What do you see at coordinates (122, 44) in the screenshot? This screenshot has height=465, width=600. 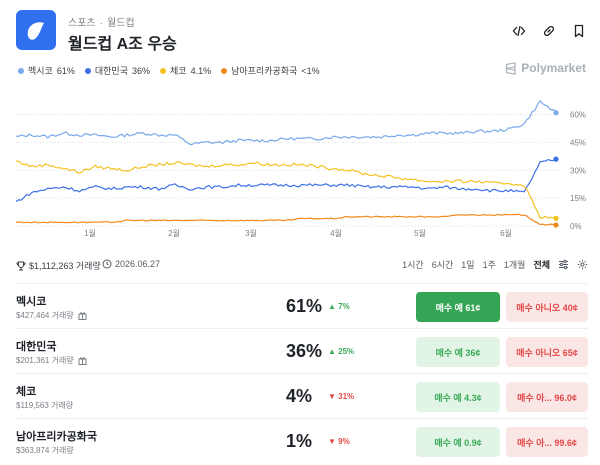 I see `page-title: 월드컵 A조 우승` at bounding box center [122, 44].